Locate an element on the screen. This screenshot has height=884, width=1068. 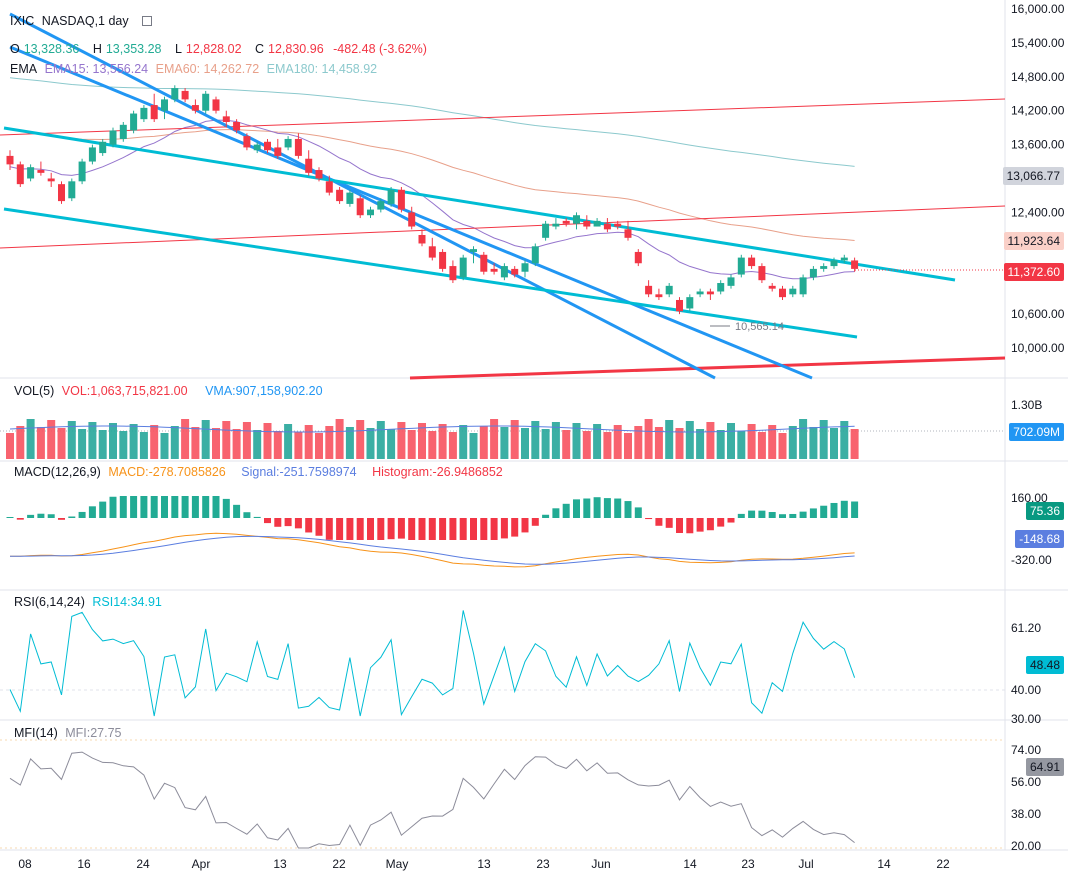
signal-value: Signal:-251.7598974 is located at coordinates (299, 472).